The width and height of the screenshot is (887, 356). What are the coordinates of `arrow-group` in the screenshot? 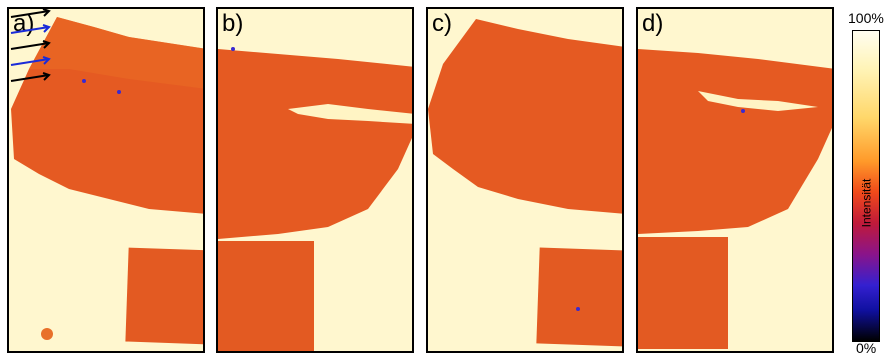 It's located at (30, 45).